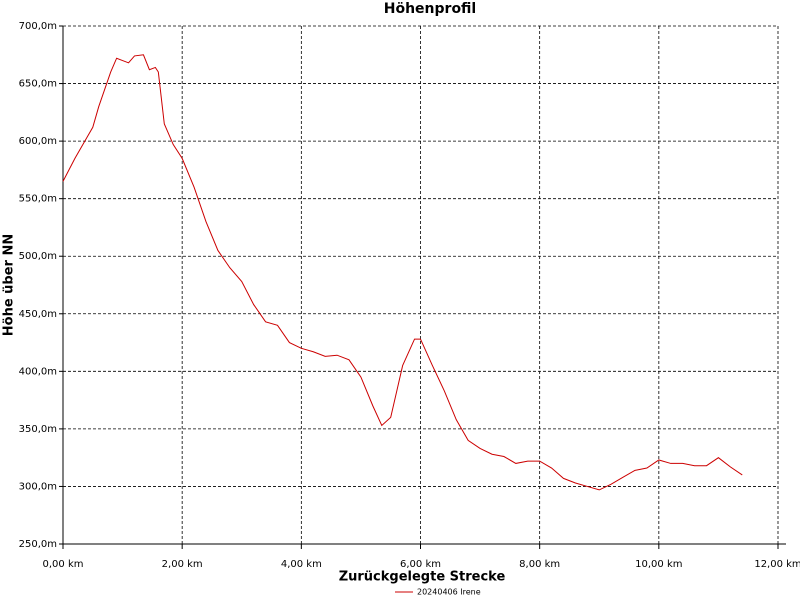 The image size is (800, 600). What do you see at coordinates (38, 371) in the screenshot?
I see `y-tick-label: 400,0m` at bounding box center [38, 371].